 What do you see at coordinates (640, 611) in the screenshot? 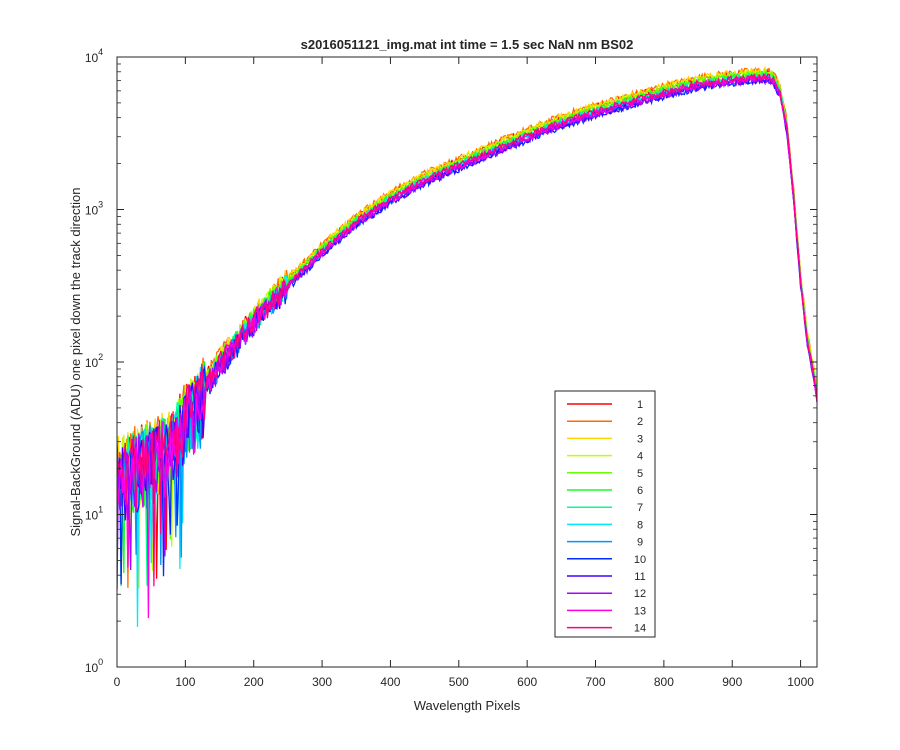
I see `legend-label-13: 13` at bounding box center [640, 611].